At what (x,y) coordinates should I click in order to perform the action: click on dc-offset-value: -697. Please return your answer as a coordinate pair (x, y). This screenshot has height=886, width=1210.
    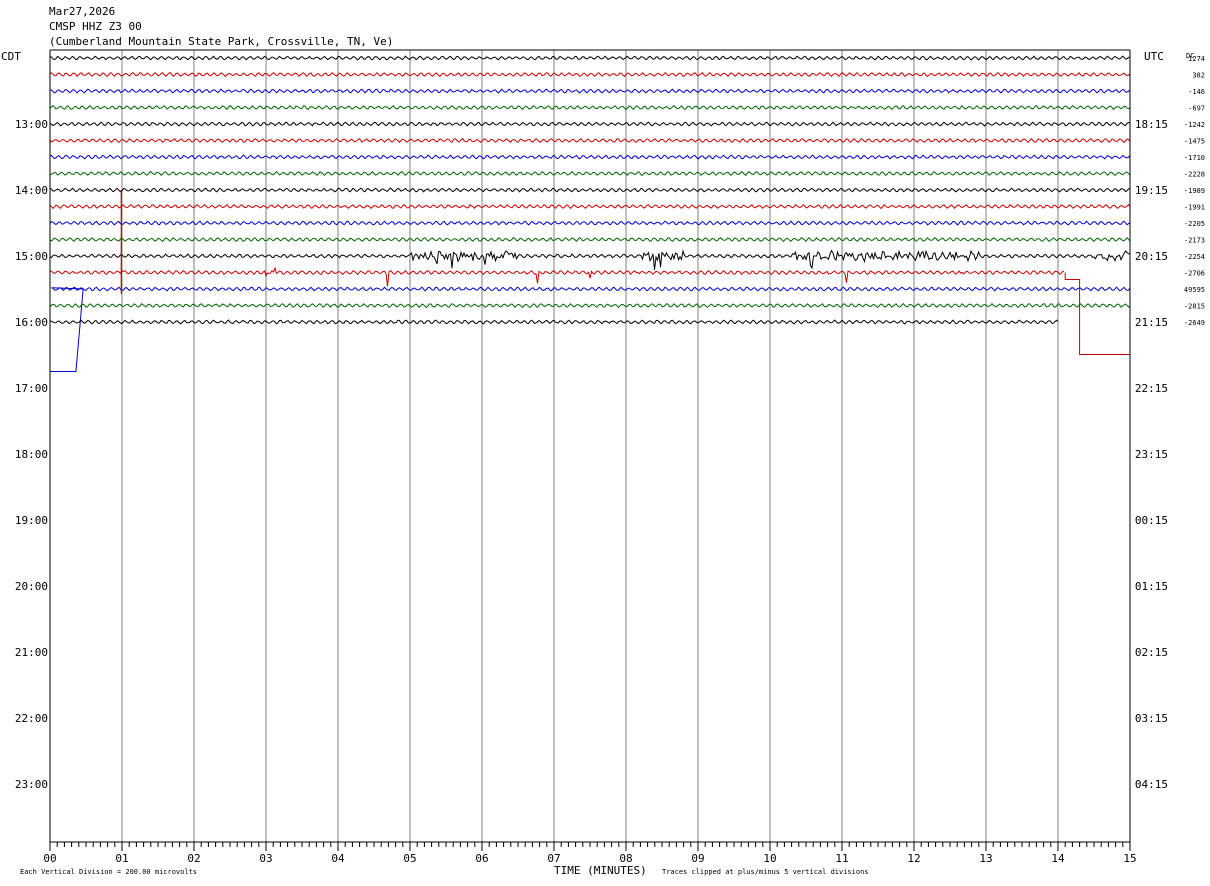
    Looking at the image, I should click on (1196, 109).